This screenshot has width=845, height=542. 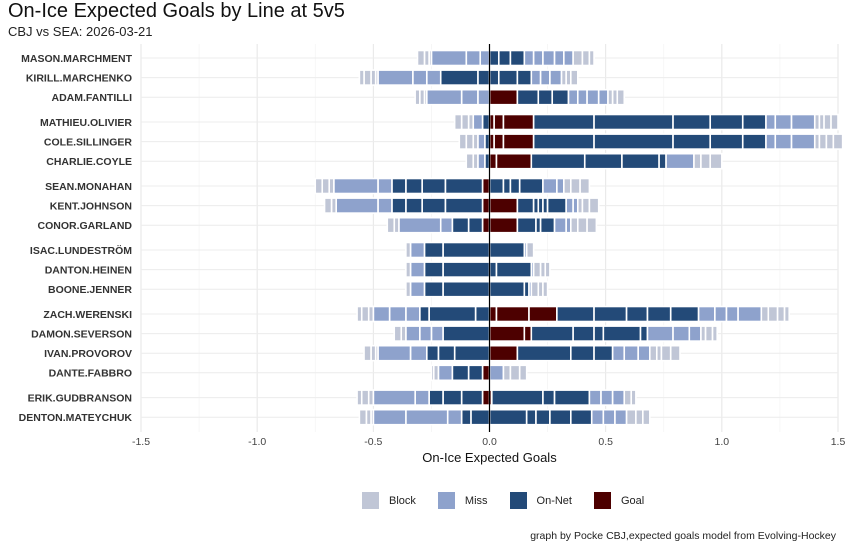 What do you see at coordinates (722, 442) in the screenshot?
I see `x-tick-label: 1.0` at bounding box center [722, 442].